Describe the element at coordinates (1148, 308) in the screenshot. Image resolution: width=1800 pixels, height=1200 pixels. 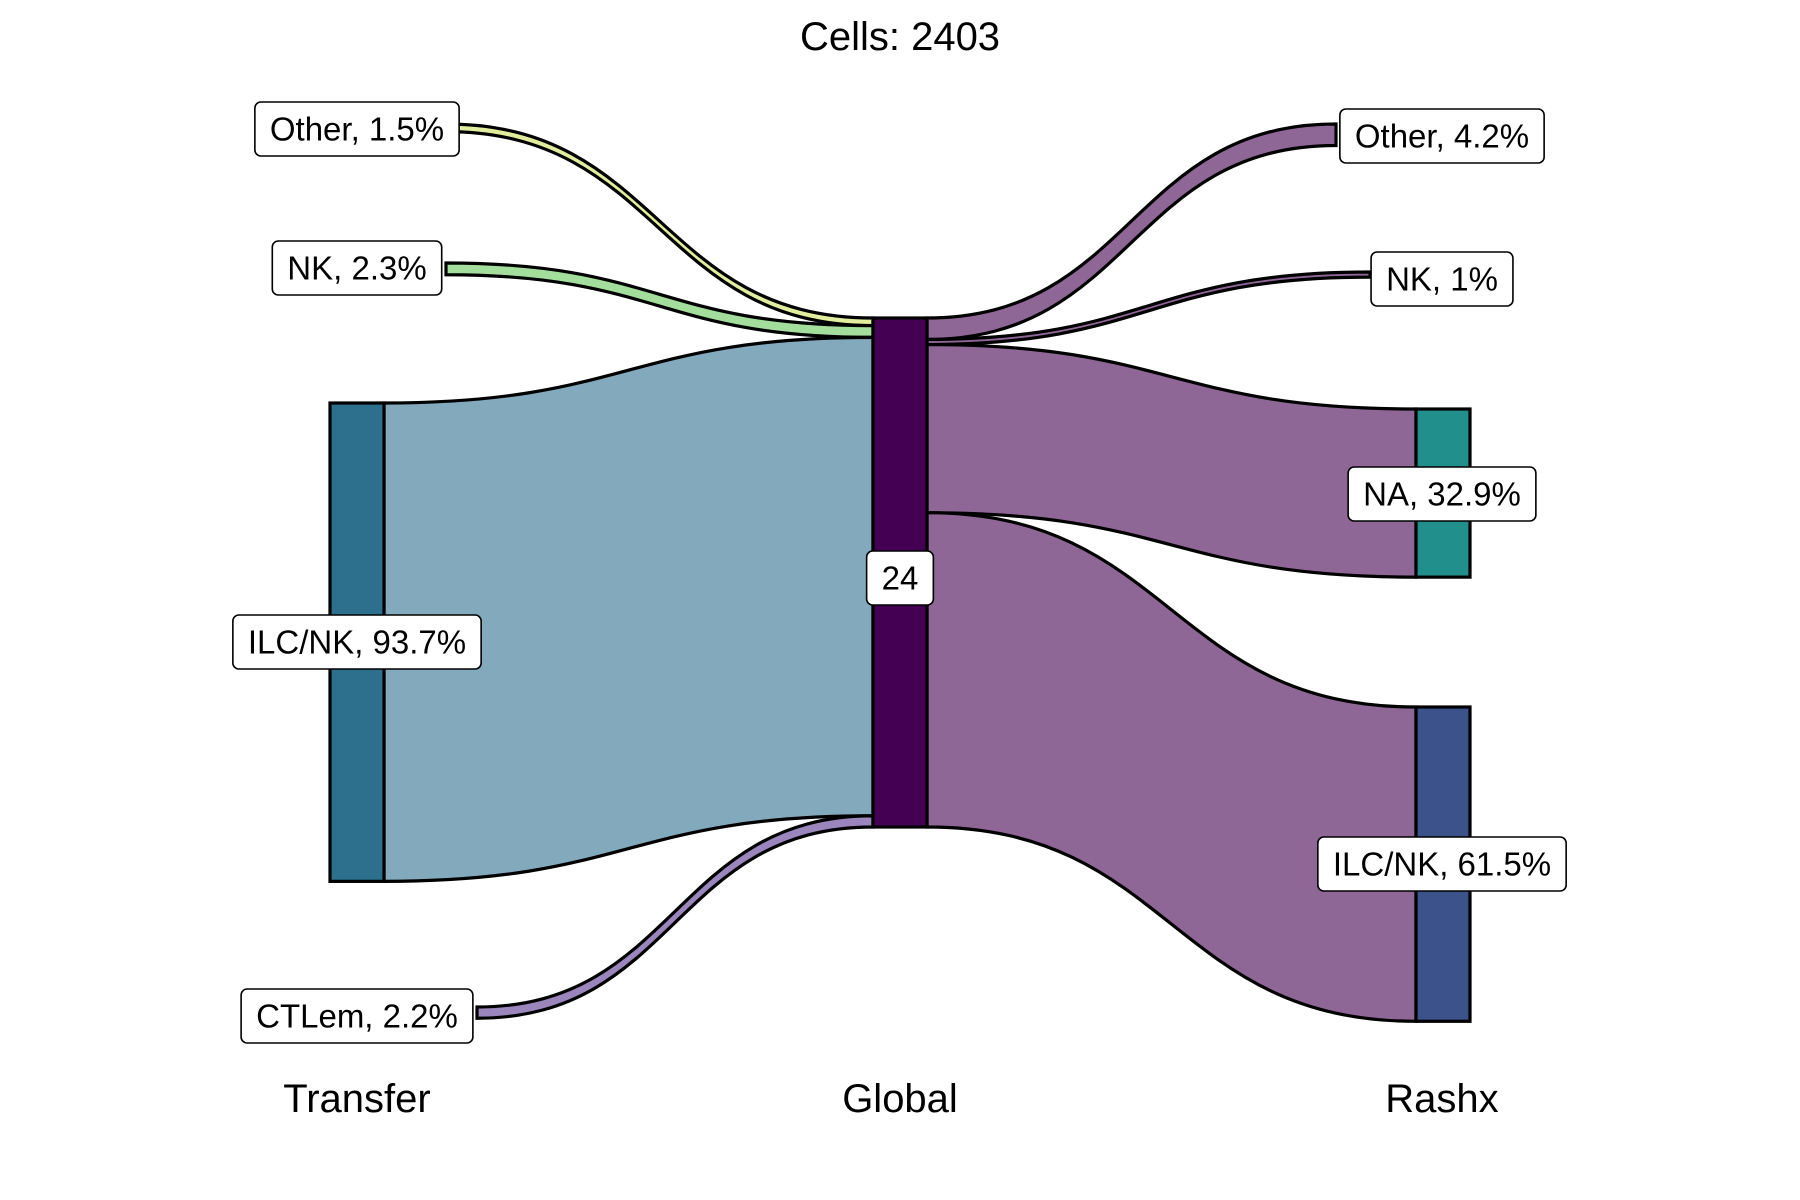
I see `flow-right-nk` at that location.